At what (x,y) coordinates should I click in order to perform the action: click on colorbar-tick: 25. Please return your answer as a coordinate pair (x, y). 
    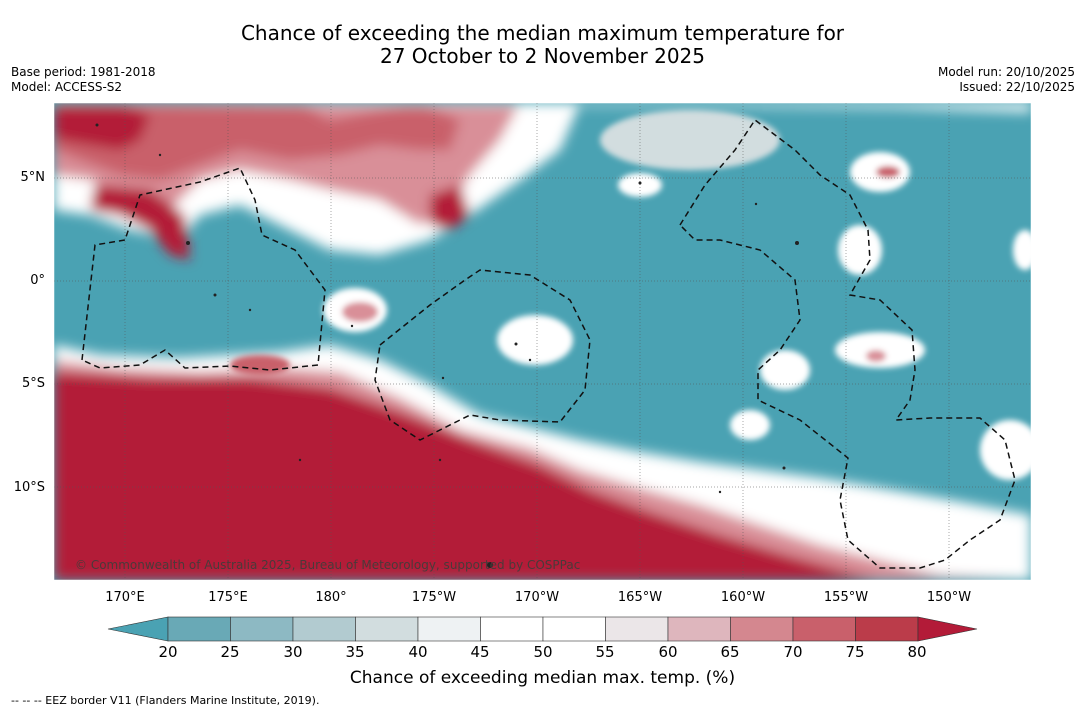
    Looking at the image, I should click on (230, 652).